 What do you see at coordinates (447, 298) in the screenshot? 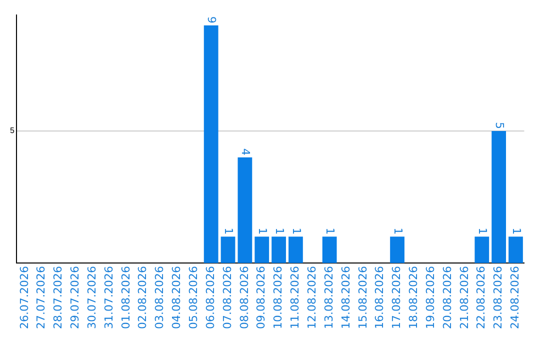
I see `x-tick-label: 20.08.2026` at bounding box center [447, 298].